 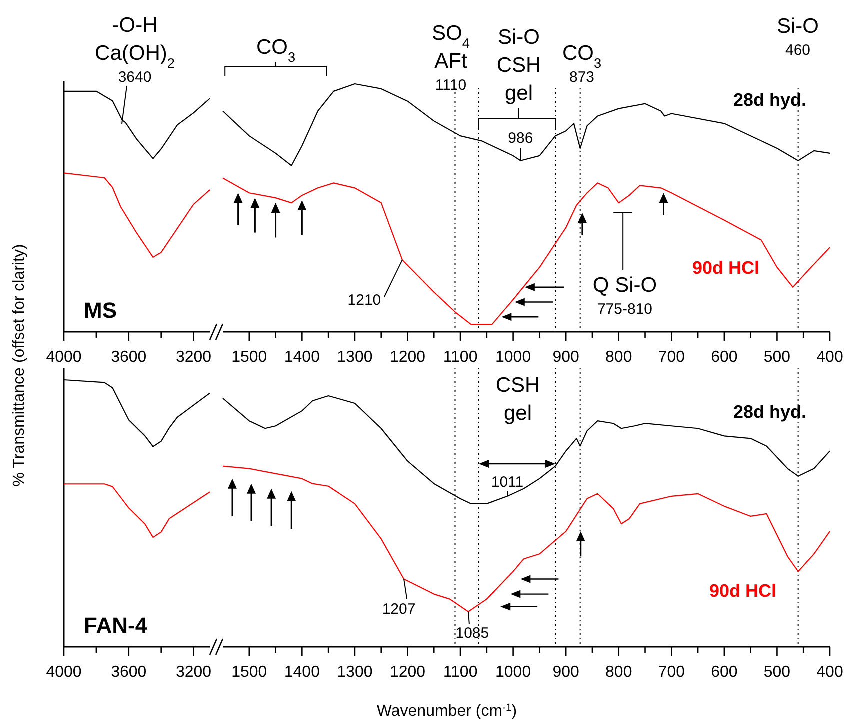 I want to click on text: MS, so click(x=100, y=310).